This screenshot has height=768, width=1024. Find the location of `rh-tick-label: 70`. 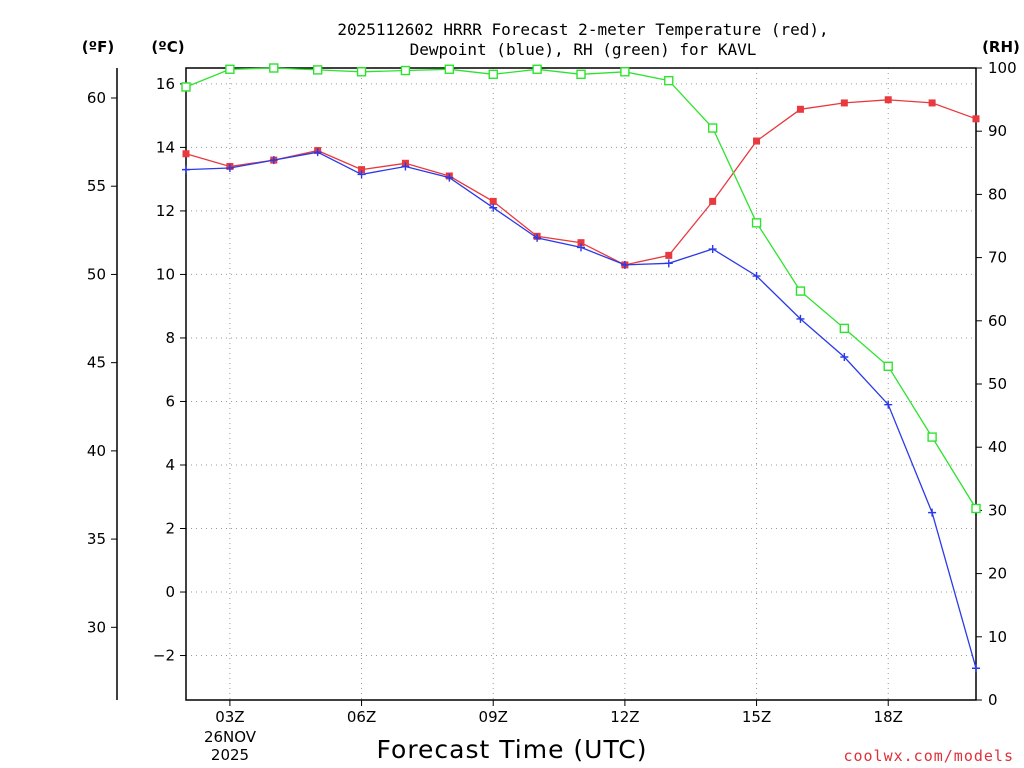

rh-tick-label: 70 is located at coordinates (997, 258).